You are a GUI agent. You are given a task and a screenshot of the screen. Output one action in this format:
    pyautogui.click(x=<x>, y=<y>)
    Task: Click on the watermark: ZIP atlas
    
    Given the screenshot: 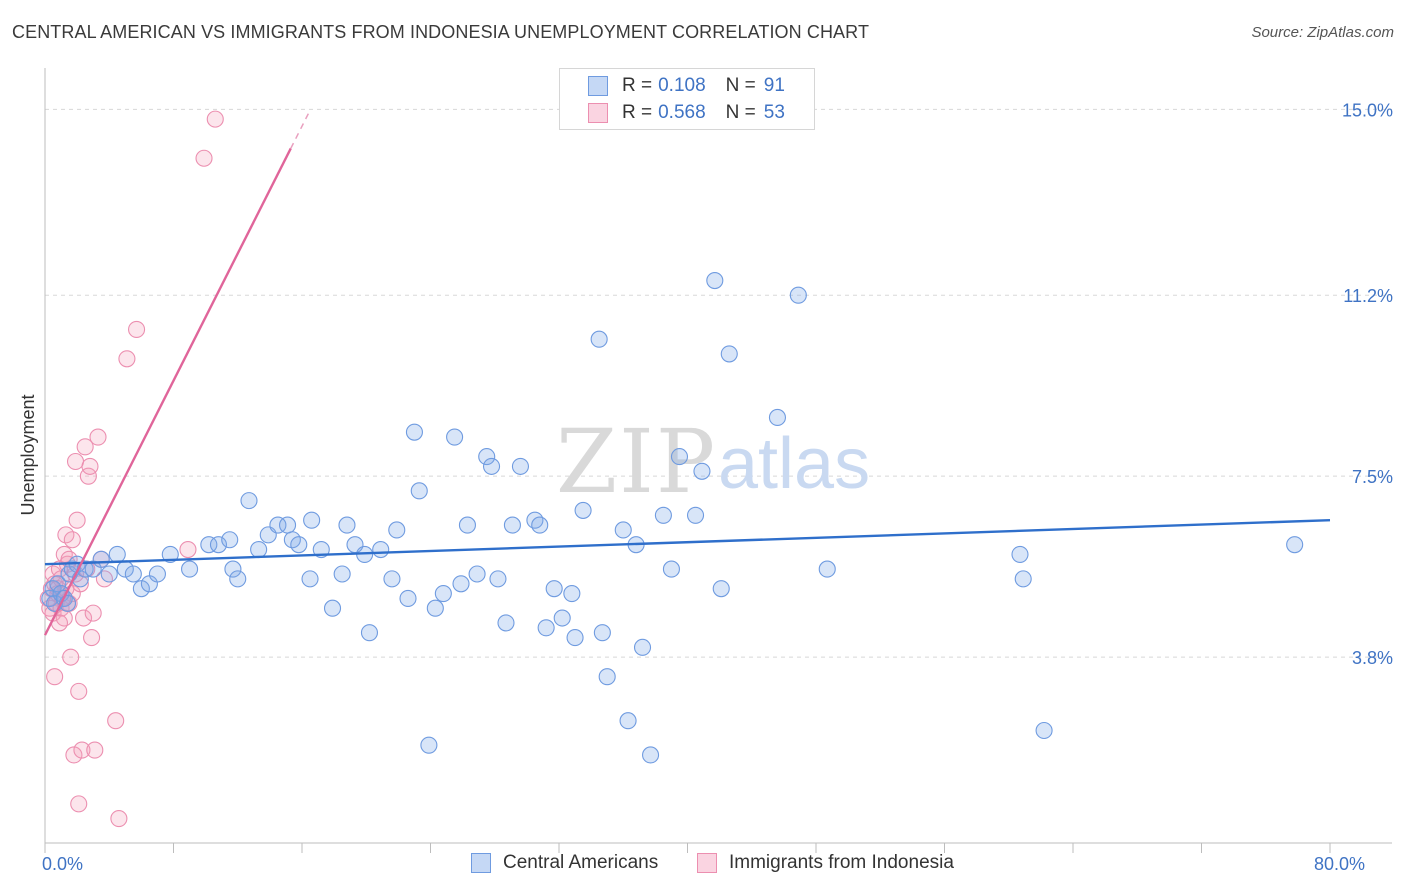 What is the action you would take?
    pyautogui.click(x=713, y=461)
    